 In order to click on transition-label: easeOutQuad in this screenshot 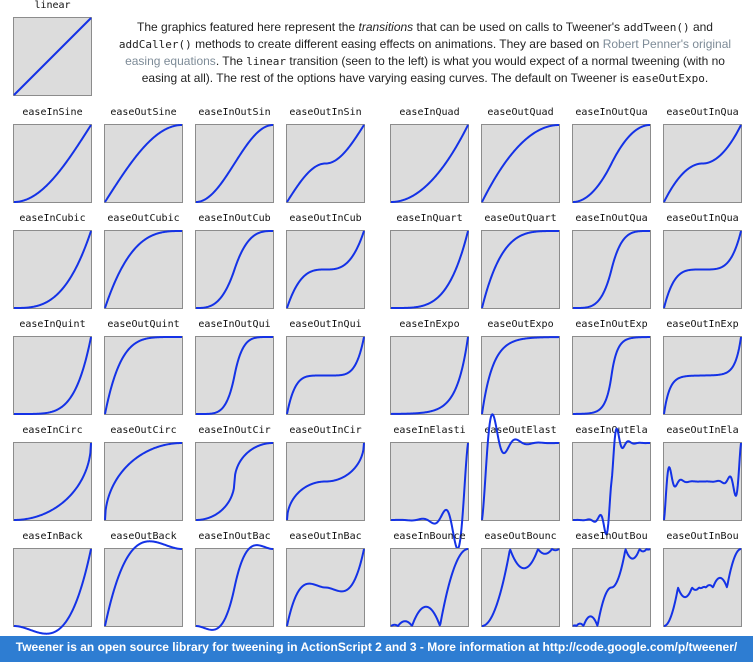, I will do `click(520, 113)`.